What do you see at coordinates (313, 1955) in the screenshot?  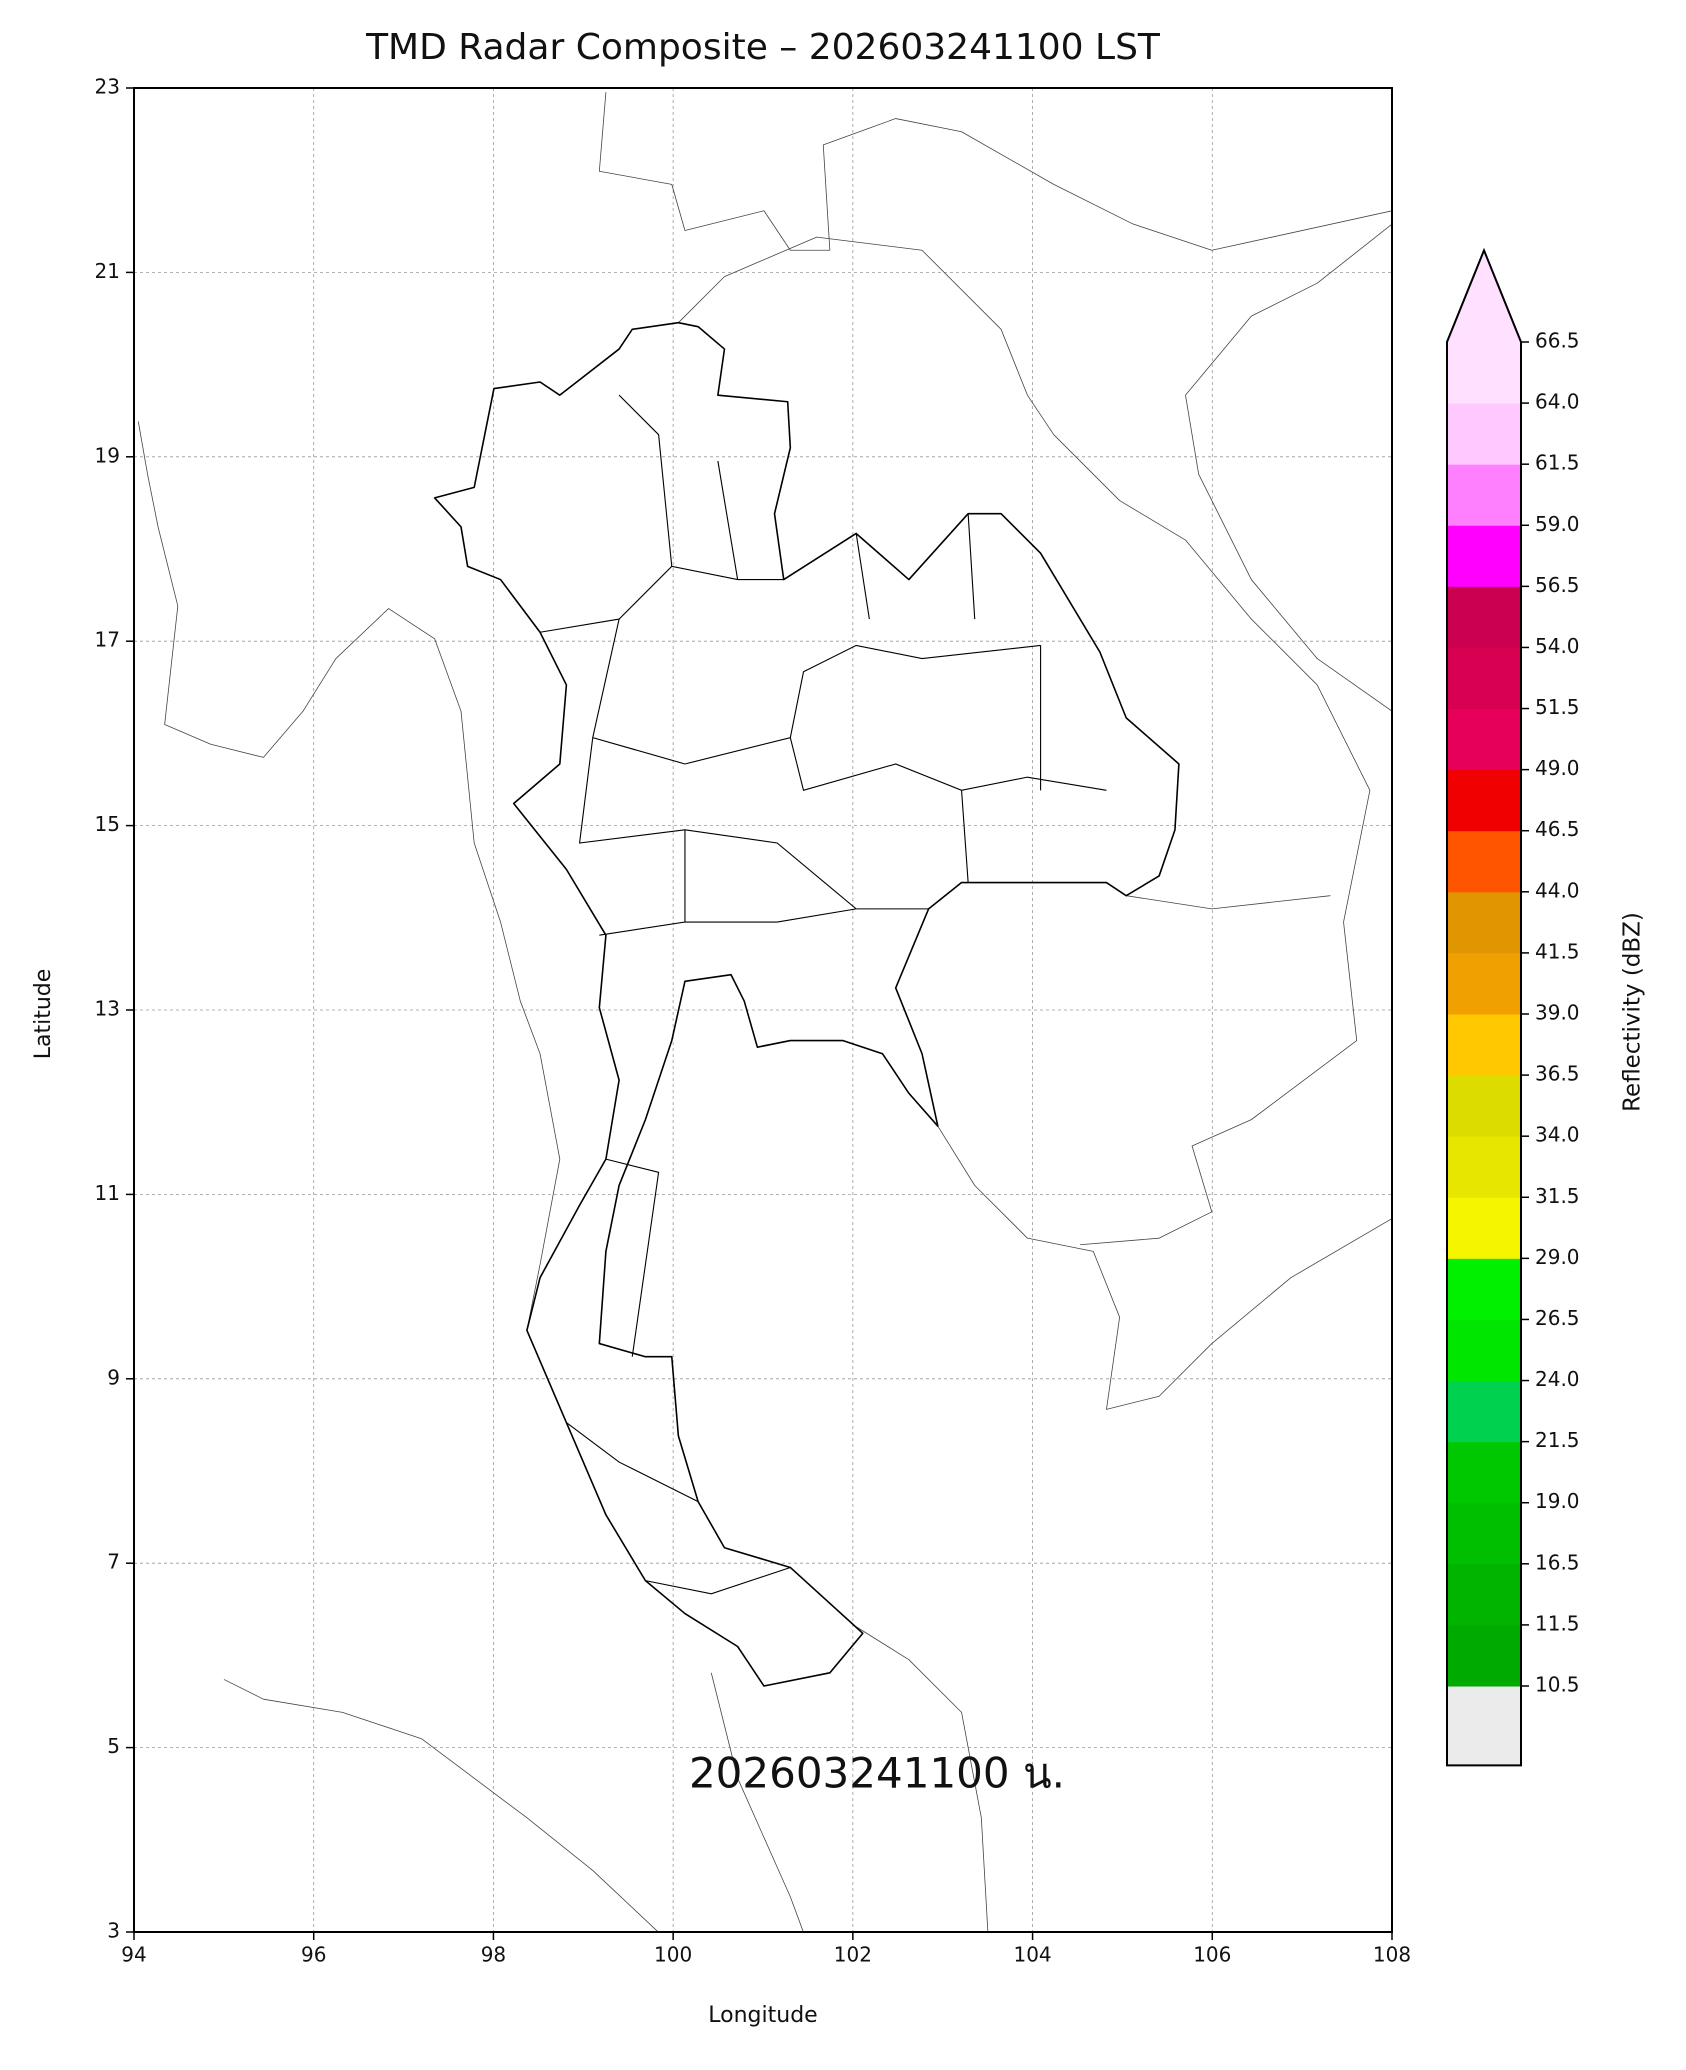 I see `x-tick-label: 96` at bounding box center [313, 1955].